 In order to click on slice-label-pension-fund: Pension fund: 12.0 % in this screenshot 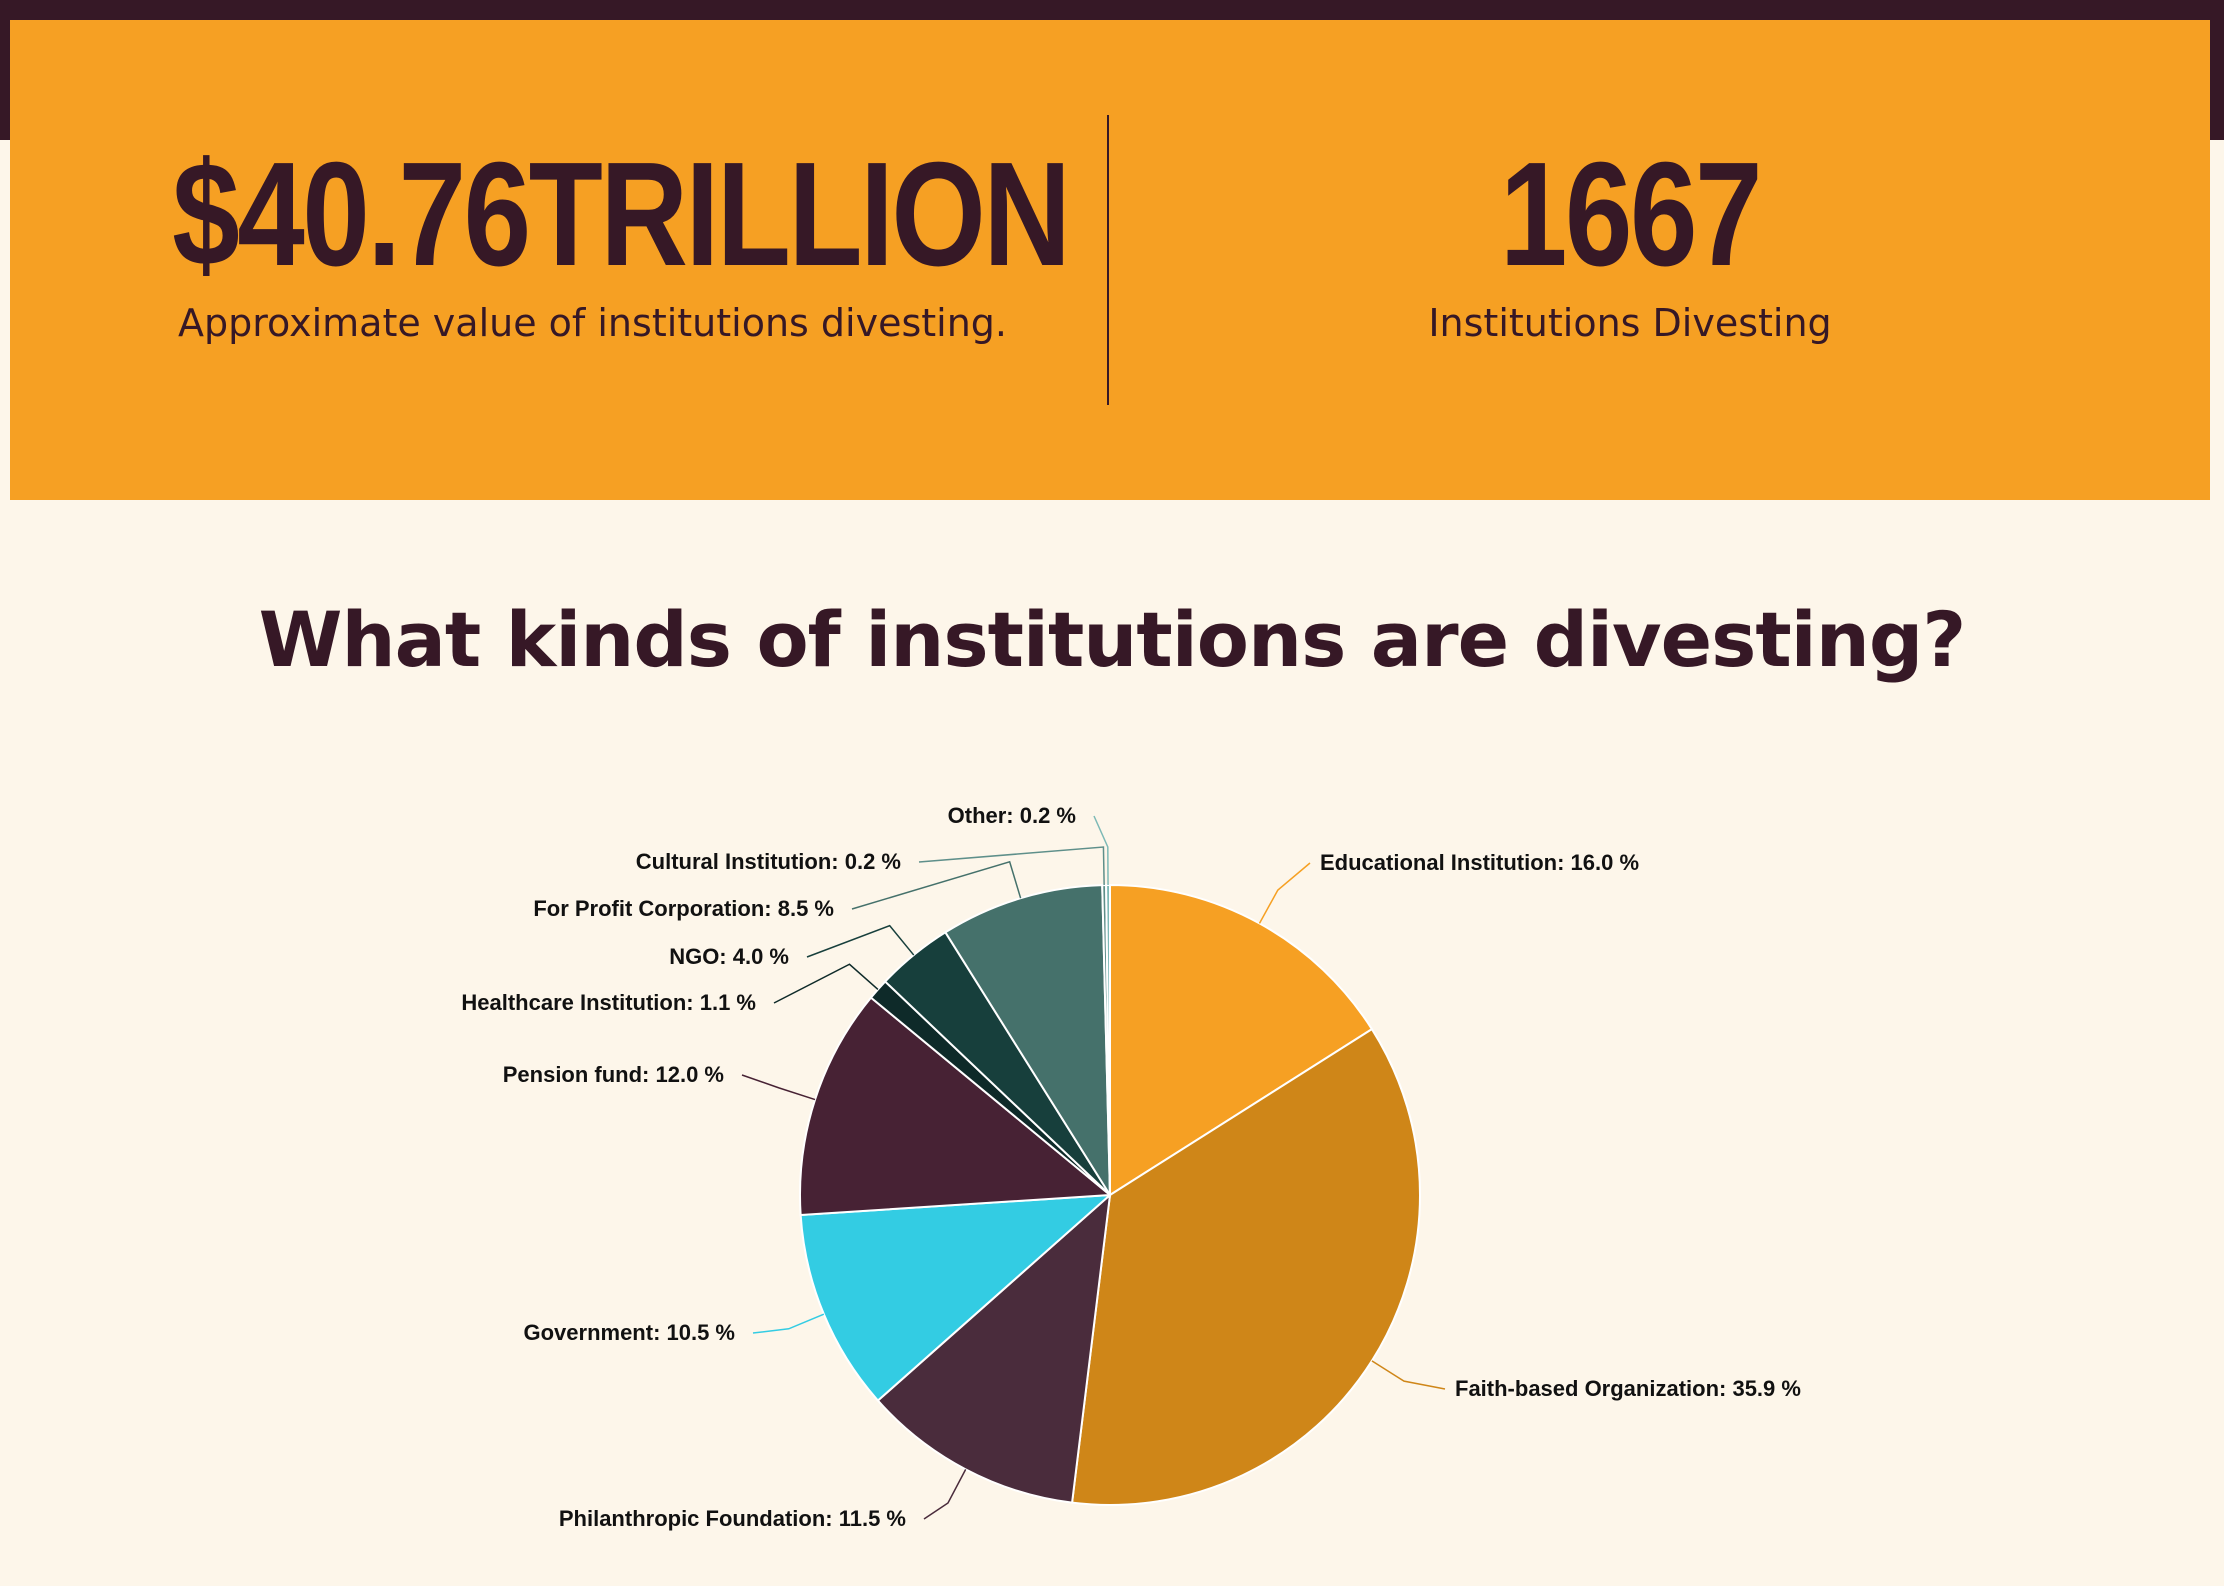, I will do `click(613, 1074)`.